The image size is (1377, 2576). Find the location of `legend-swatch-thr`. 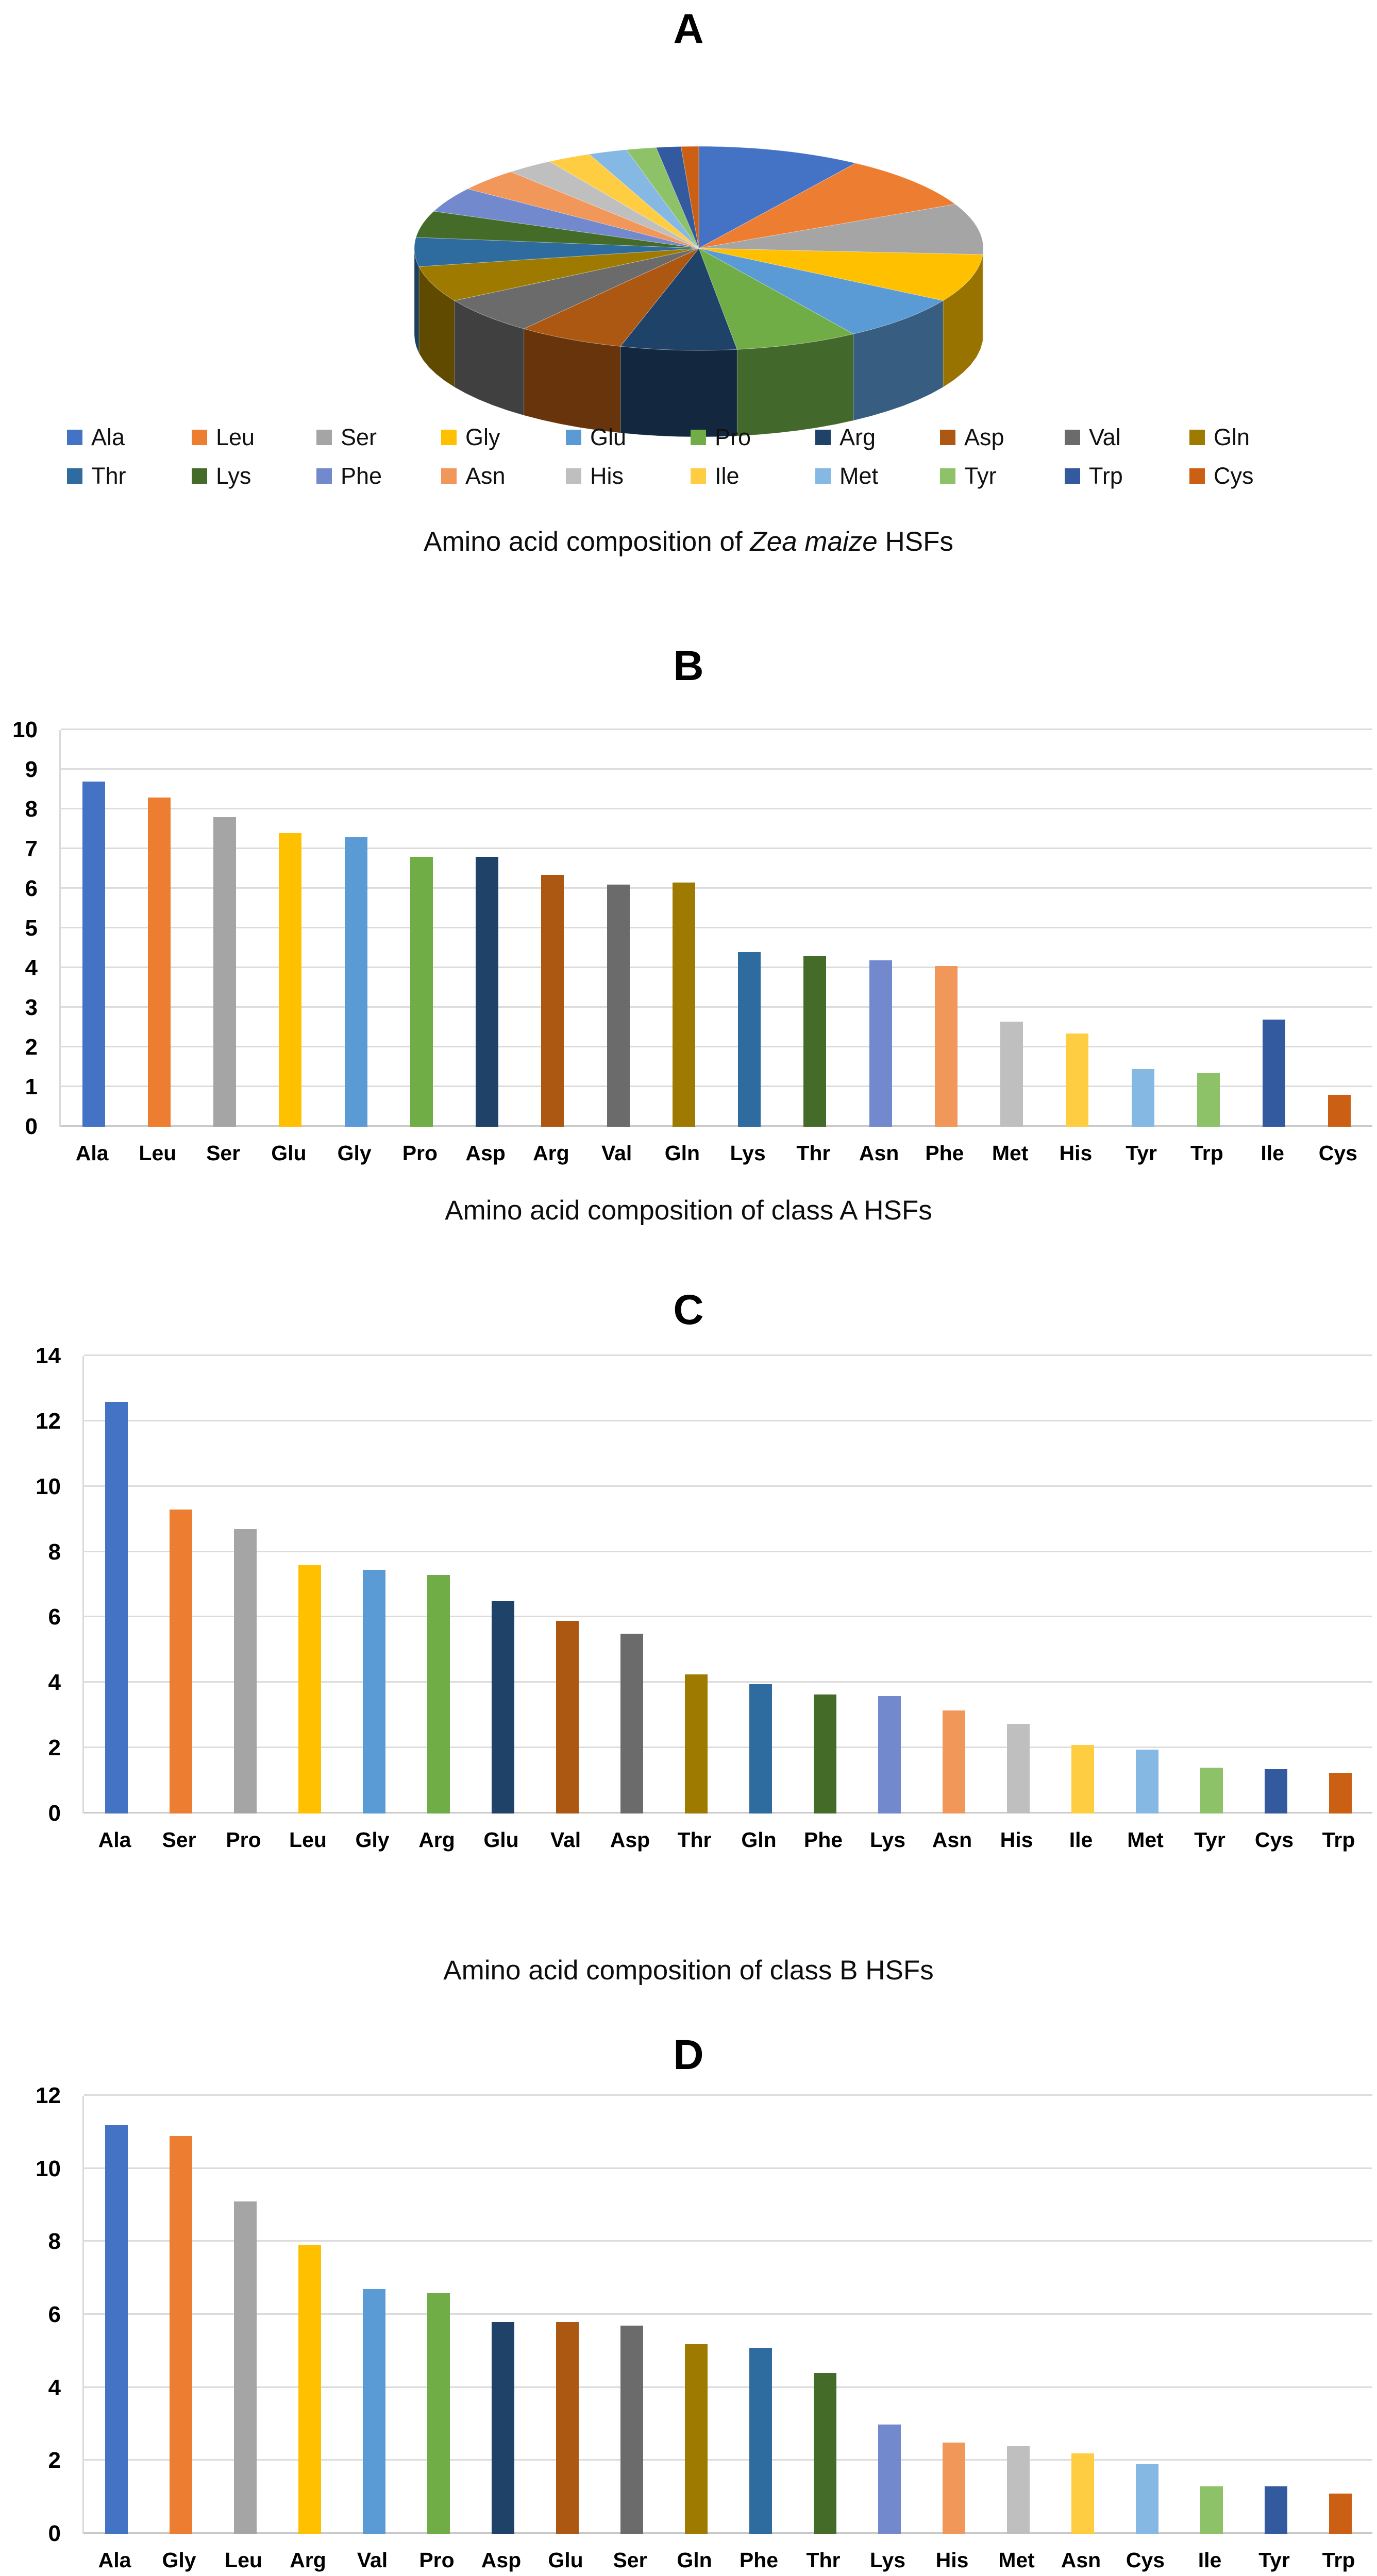

legend-swatch-thr is located at coordinates (74, 476).